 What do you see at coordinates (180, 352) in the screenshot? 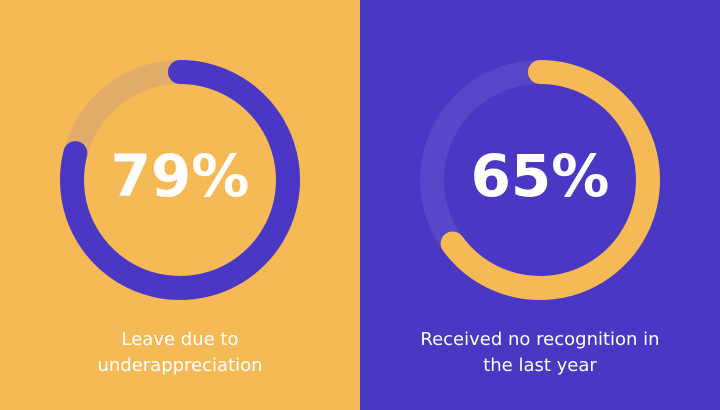
I see `caption: Leave due to underappreciation` at bounding box center [180, 352].